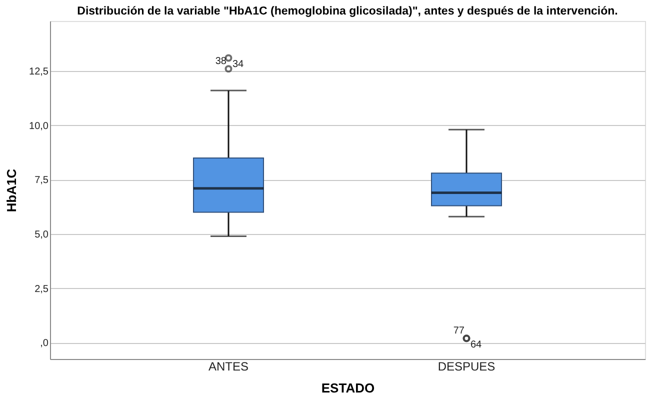 This screenshot has width=660, height=412. Describe the element at coordinates (348, 388) in the screenshot. I see `x-axis-title: ESTADO` at that location.